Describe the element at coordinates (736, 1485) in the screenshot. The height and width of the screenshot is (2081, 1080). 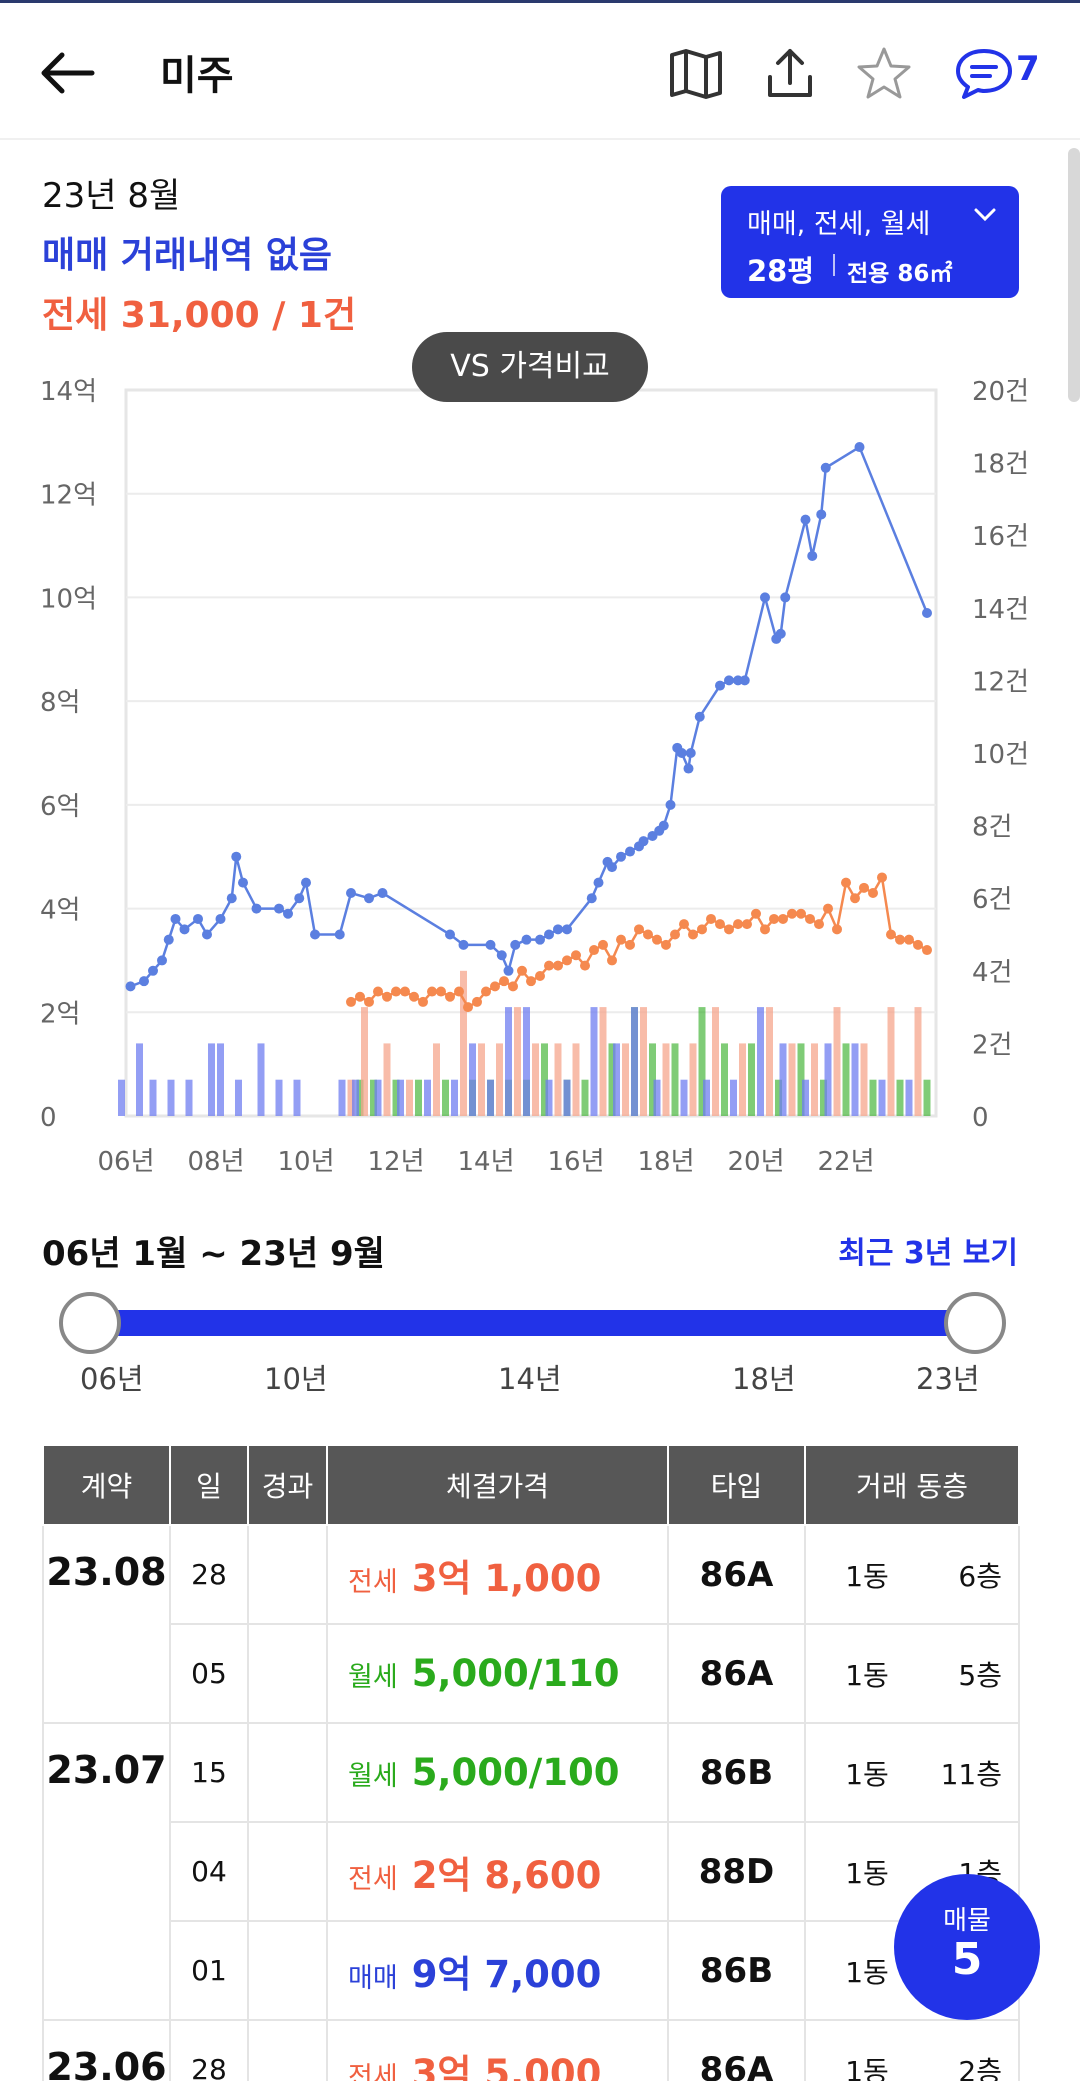
I see `col-type: 타입` at that location.